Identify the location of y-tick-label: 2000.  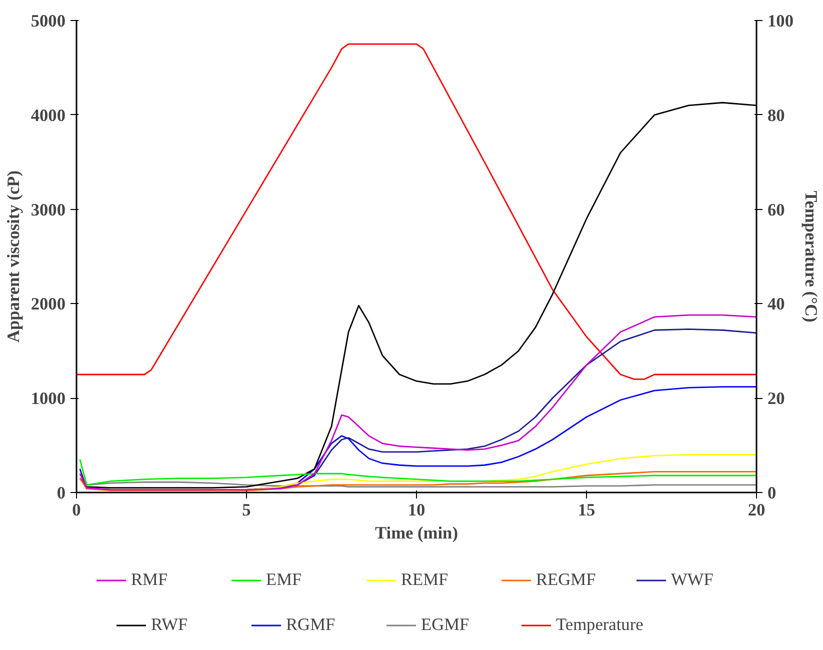
(48, 304).